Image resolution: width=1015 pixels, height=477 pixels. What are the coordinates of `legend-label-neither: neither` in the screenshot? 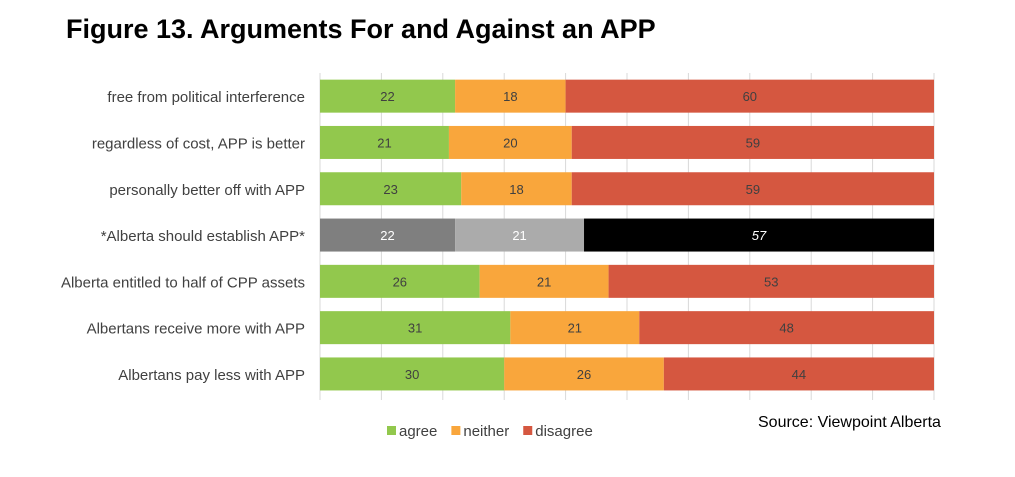 It's located at (486, 431).